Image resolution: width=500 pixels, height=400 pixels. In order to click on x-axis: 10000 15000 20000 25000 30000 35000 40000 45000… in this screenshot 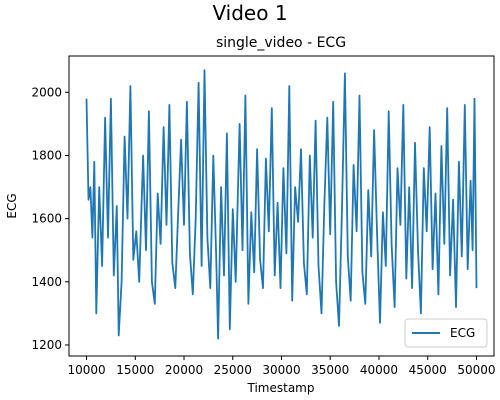, I will do `click(281, 366)`.